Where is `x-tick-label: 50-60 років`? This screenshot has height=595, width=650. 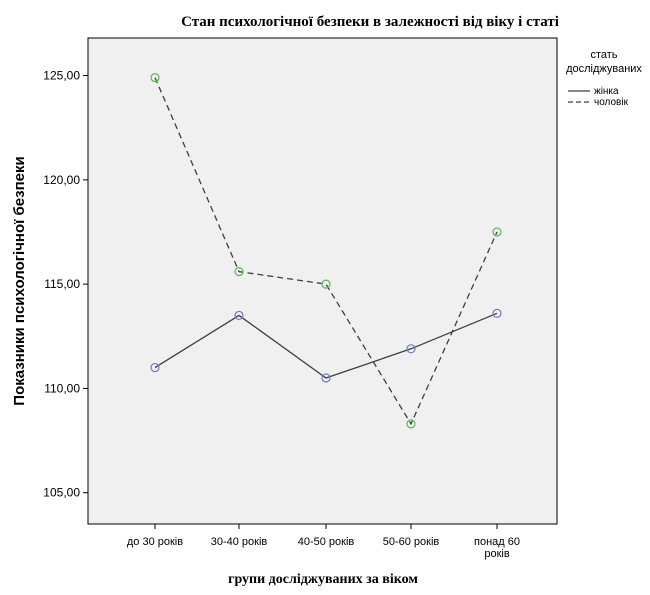
x-tick-label: 50-60 років is located at coordinates (411, 542).